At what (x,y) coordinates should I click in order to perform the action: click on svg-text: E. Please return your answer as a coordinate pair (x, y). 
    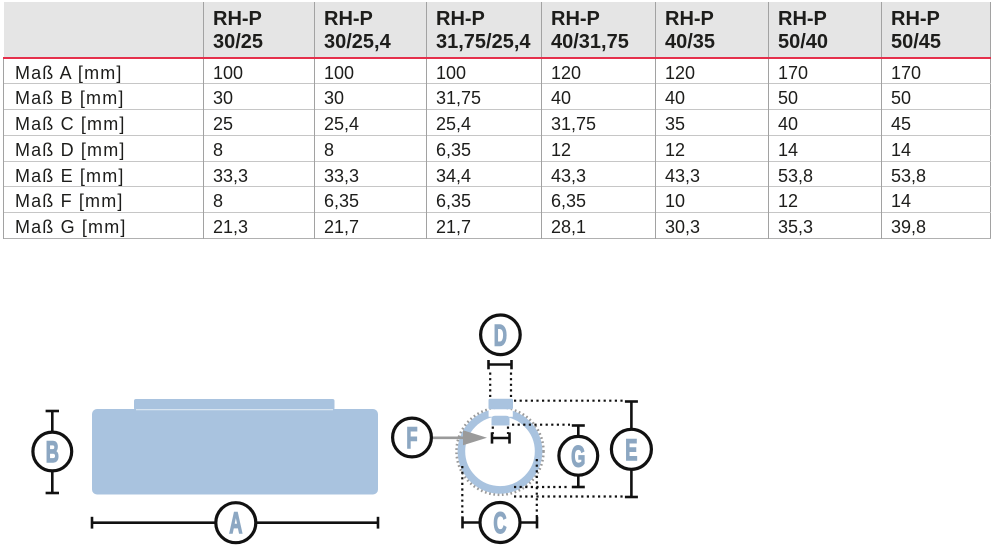
    Looking at the image, I should click on (631, 451).